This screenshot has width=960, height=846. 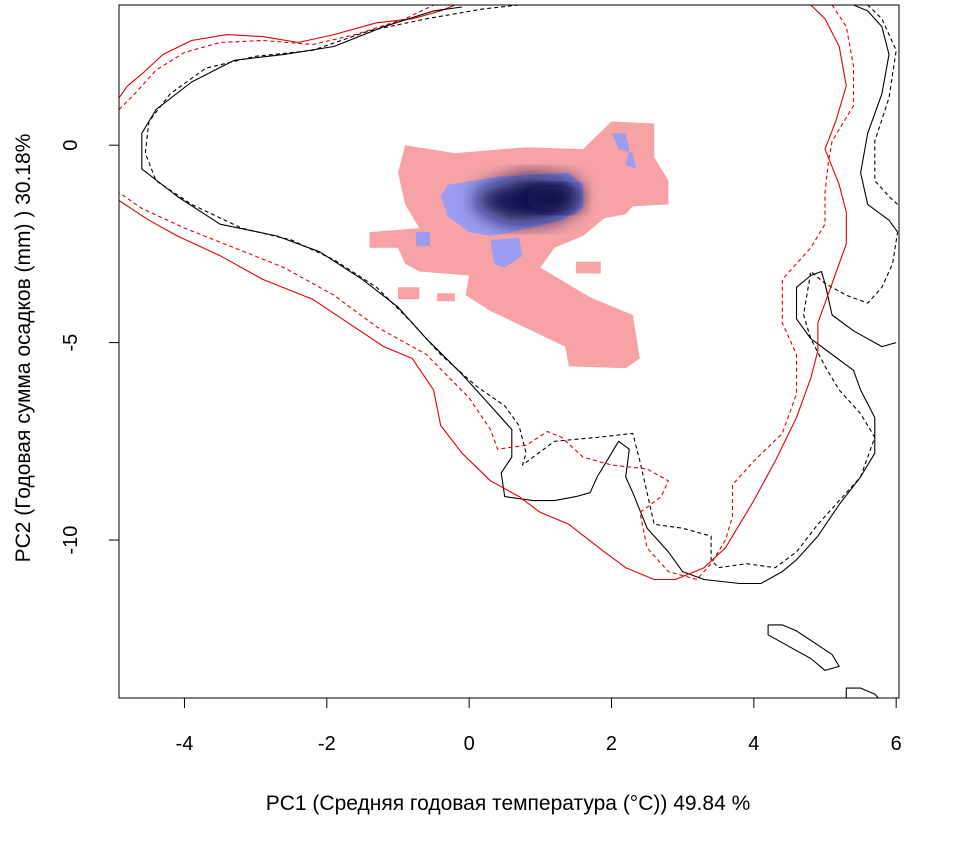 I want to click on y-tick-label: 0, so click(x=71, y=145).